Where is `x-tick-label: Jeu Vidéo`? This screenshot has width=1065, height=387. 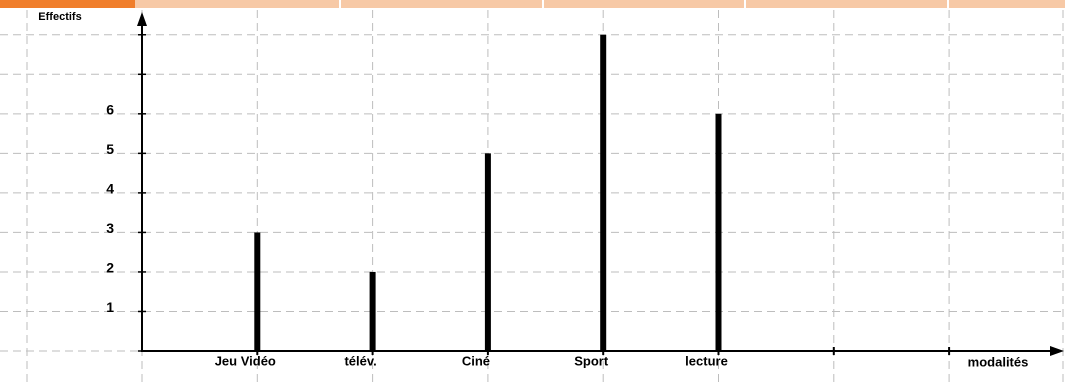
x-tick-label: Jeu Vidéo is located at coordinates (245, 360).